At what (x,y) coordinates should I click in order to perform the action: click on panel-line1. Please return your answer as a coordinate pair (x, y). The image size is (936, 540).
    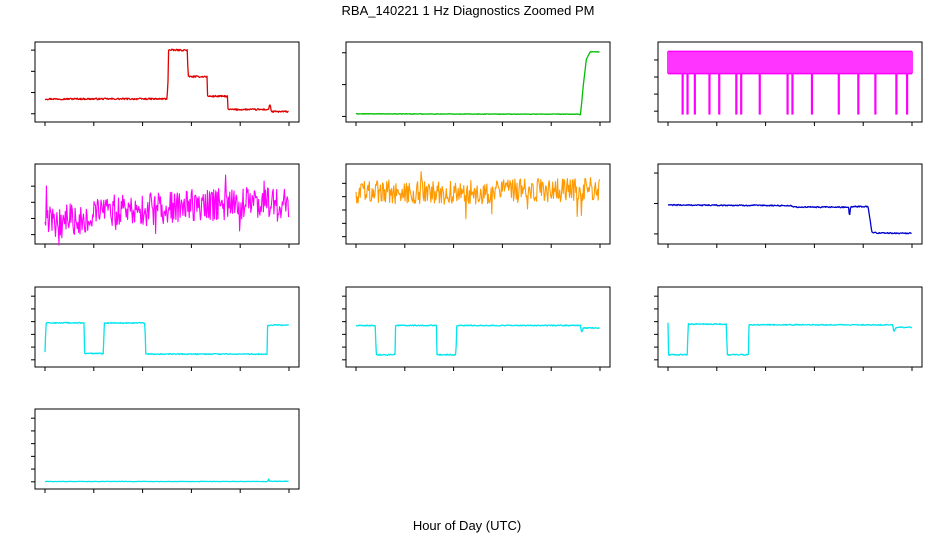
    Looking at the image, I should click on (165, 328).